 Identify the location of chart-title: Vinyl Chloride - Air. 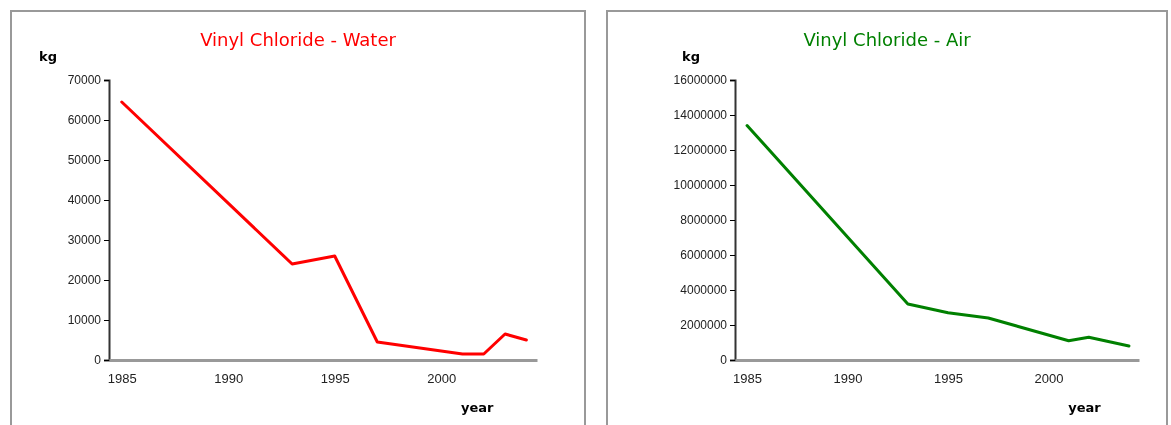
(887, 39).